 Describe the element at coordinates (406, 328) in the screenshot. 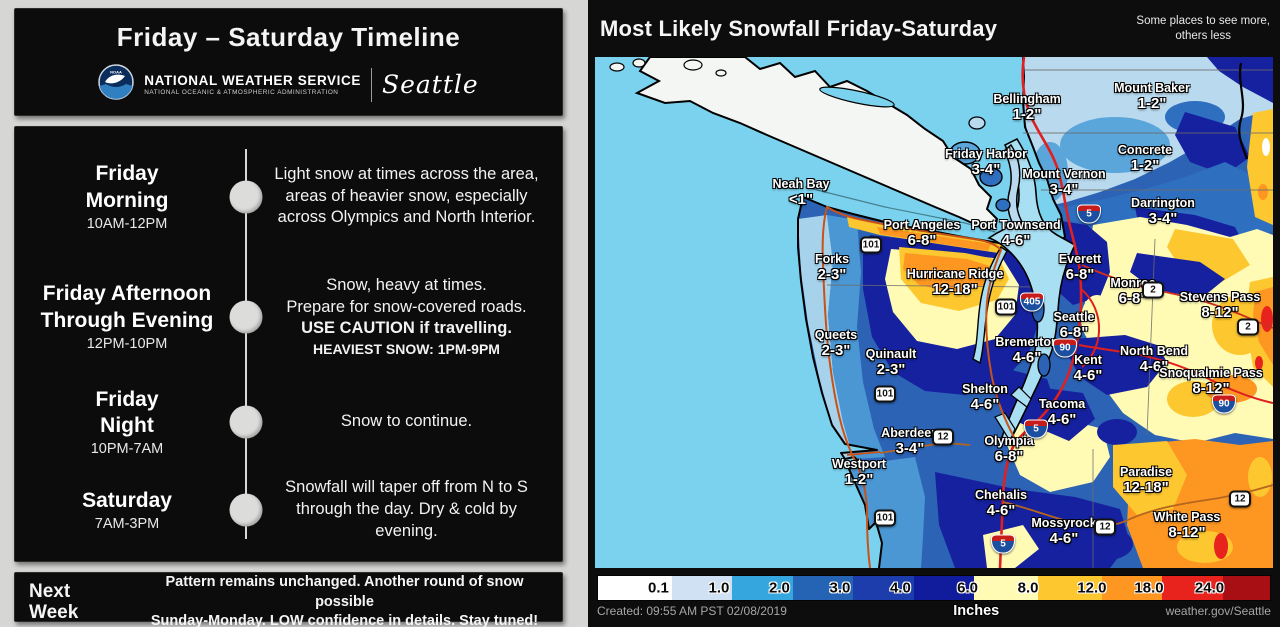

I see `timeline-description-line: USE CAUTION if travelling.` at that location.